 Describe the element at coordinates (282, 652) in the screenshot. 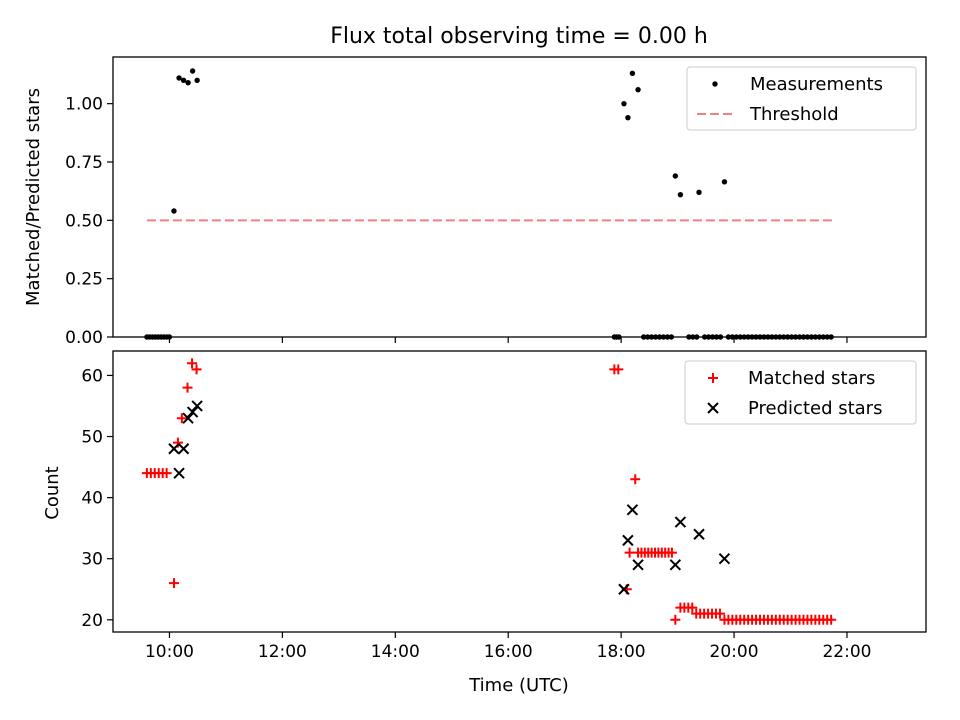

I see `x-tick-label: 12:00` at that location.